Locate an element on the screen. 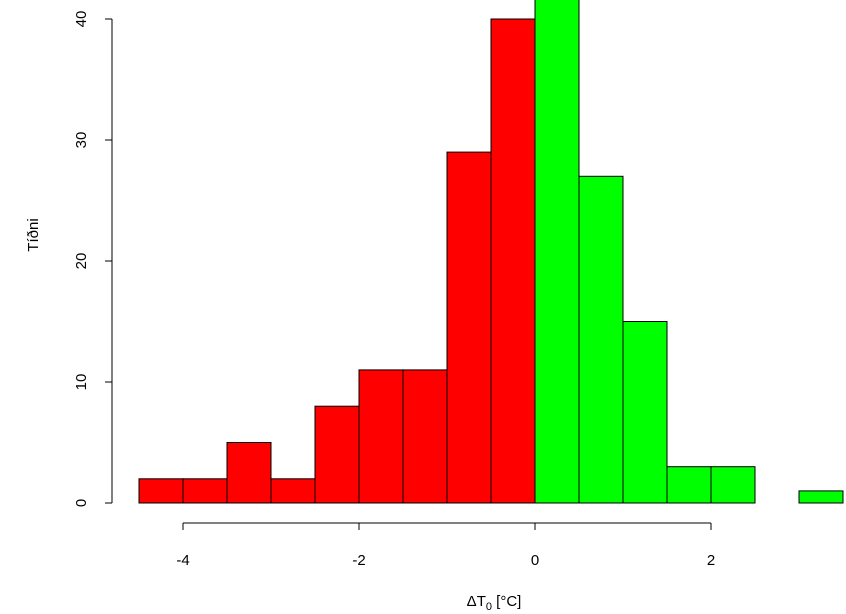 The height and width of the screenshot is (614, 846). y-axis-title: Tíðni is located at coordinates (33, 234).